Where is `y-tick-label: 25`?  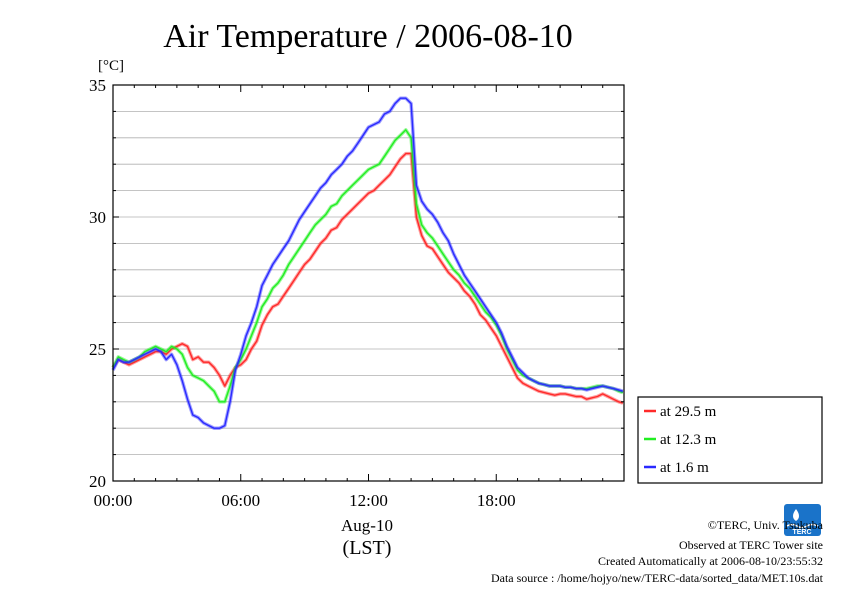
y-tick-label: 25 is located at coordinates (97, 349).